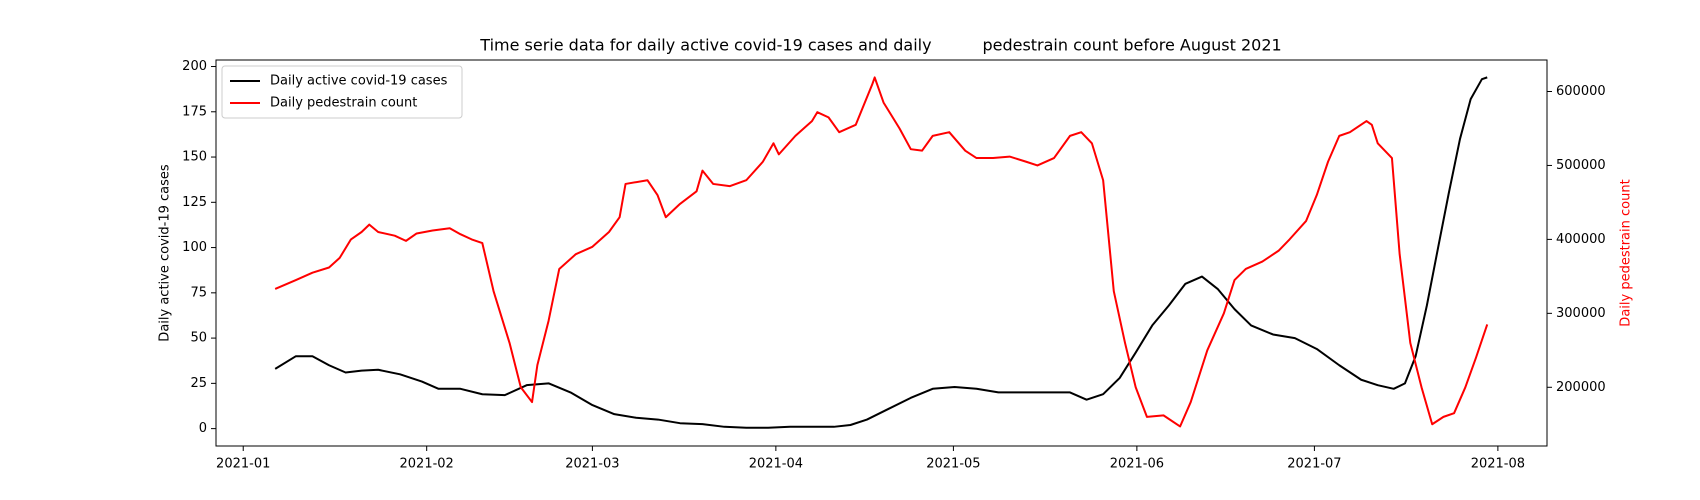 The width and height of the screenshot is (1700, 500). What do you see at coordinates (198, 292) in the screenshot?
I see `y-tick-label: 75` at bounding box center [198, 292].